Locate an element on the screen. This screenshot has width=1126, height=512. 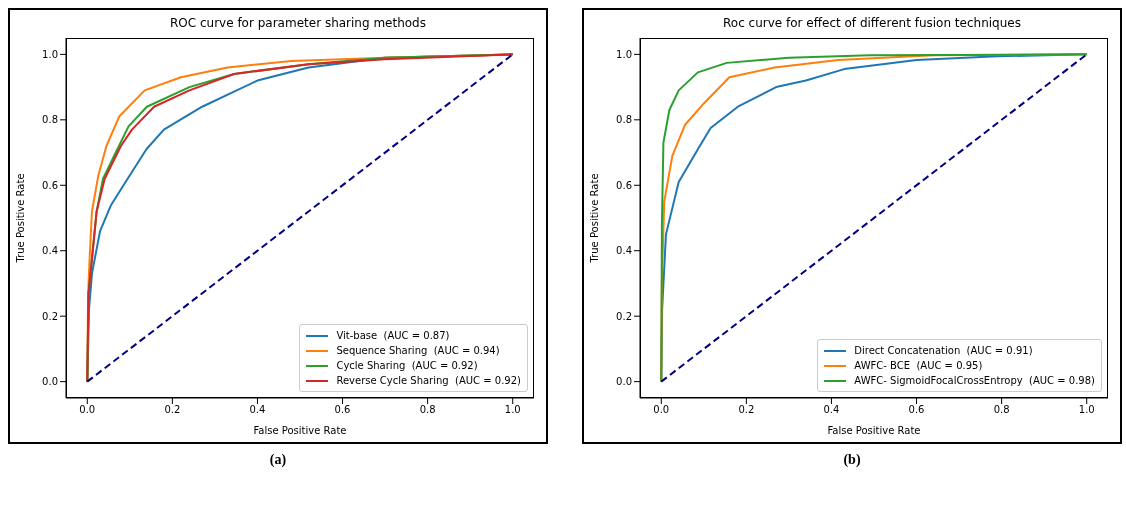
legend-label: Vit-base (AUC = 0.87) is located at coordinates (393, 335).